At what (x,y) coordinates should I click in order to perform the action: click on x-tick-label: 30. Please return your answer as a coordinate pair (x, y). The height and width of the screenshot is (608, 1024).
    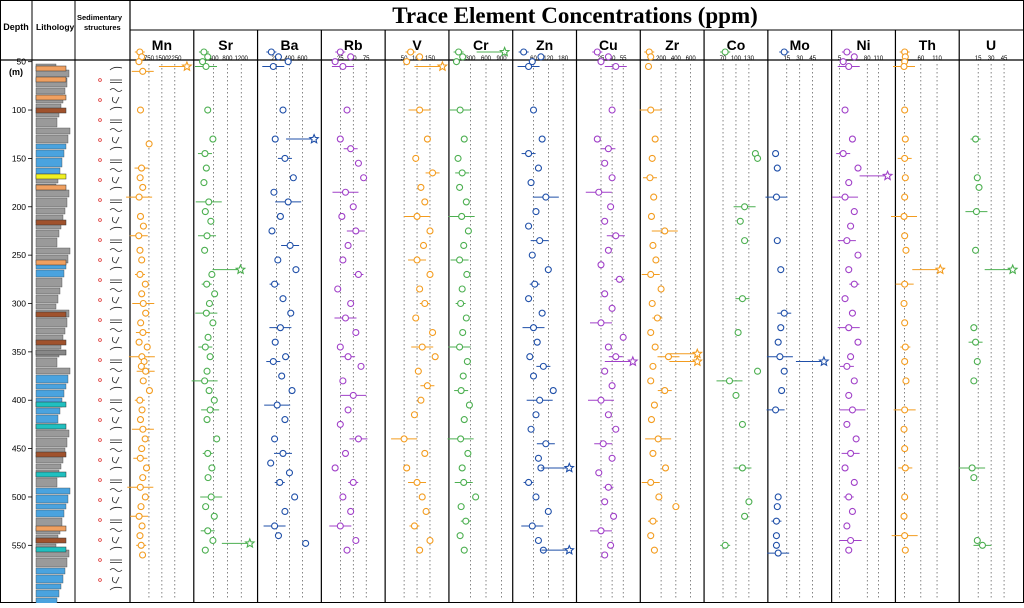
    Looking at the image, I should click on (799, 59).